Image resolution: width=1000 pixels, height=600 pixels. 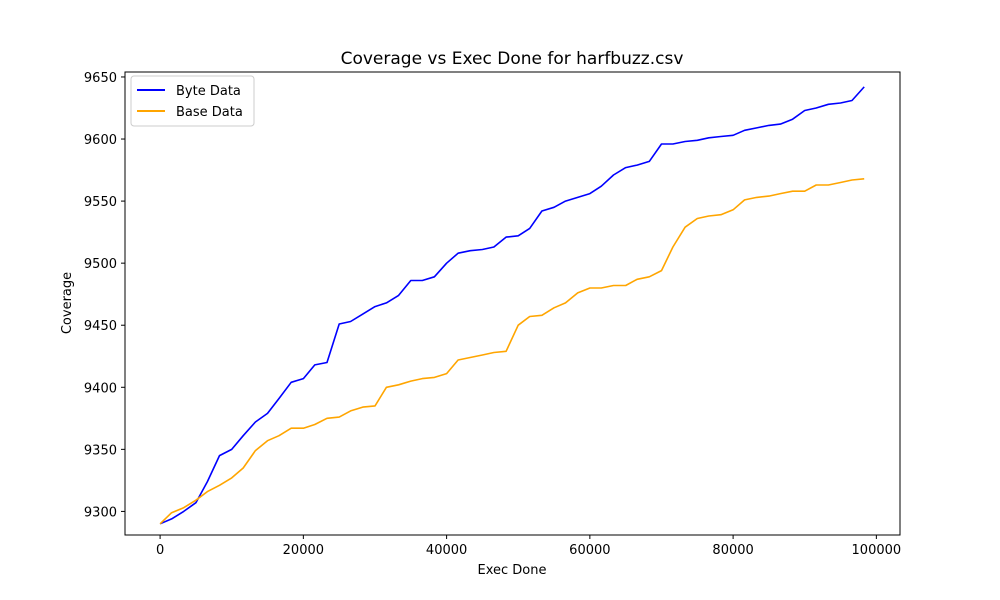 What do you see at coordinates (209, 112) in the screenshot?
I see `legend-label-base-data: Base Data` at bounding box center [209, 112].